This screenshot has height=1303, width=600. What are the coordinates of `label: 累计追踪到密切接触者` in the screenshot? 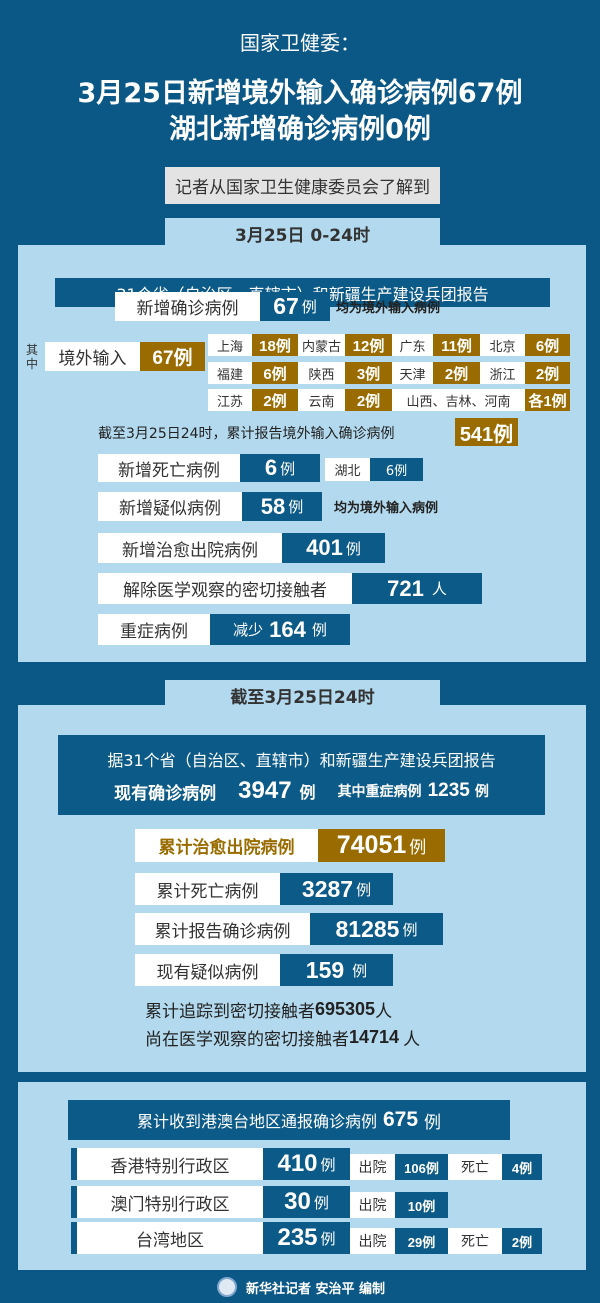 It's located at (230, 1011).